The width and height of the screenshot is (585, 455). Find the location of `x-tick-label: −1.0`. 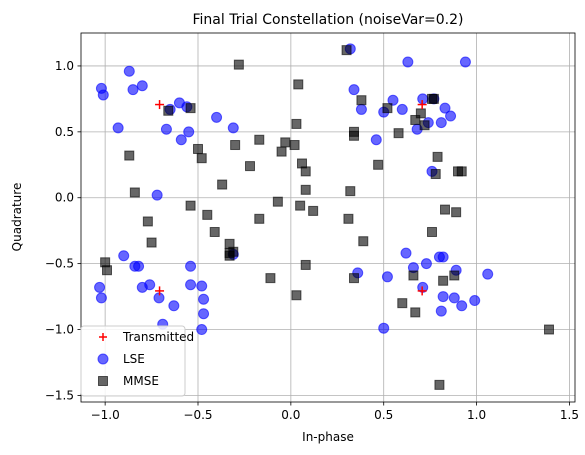

x-tick-label: −1.0 is located at coordinates (105, 415).